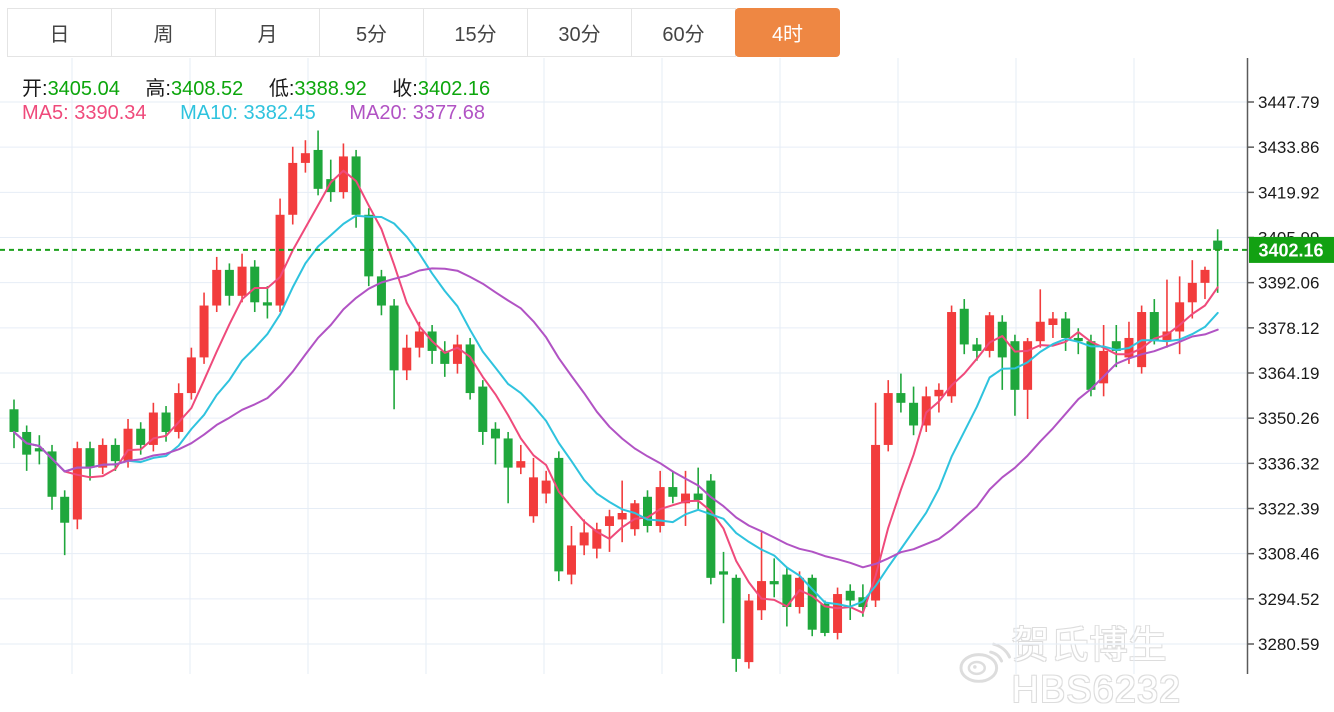  What do you see at coordinates (83, 89) in the screenshot?
I see `open-value: 3405.04` at bounding box center [83, 89].